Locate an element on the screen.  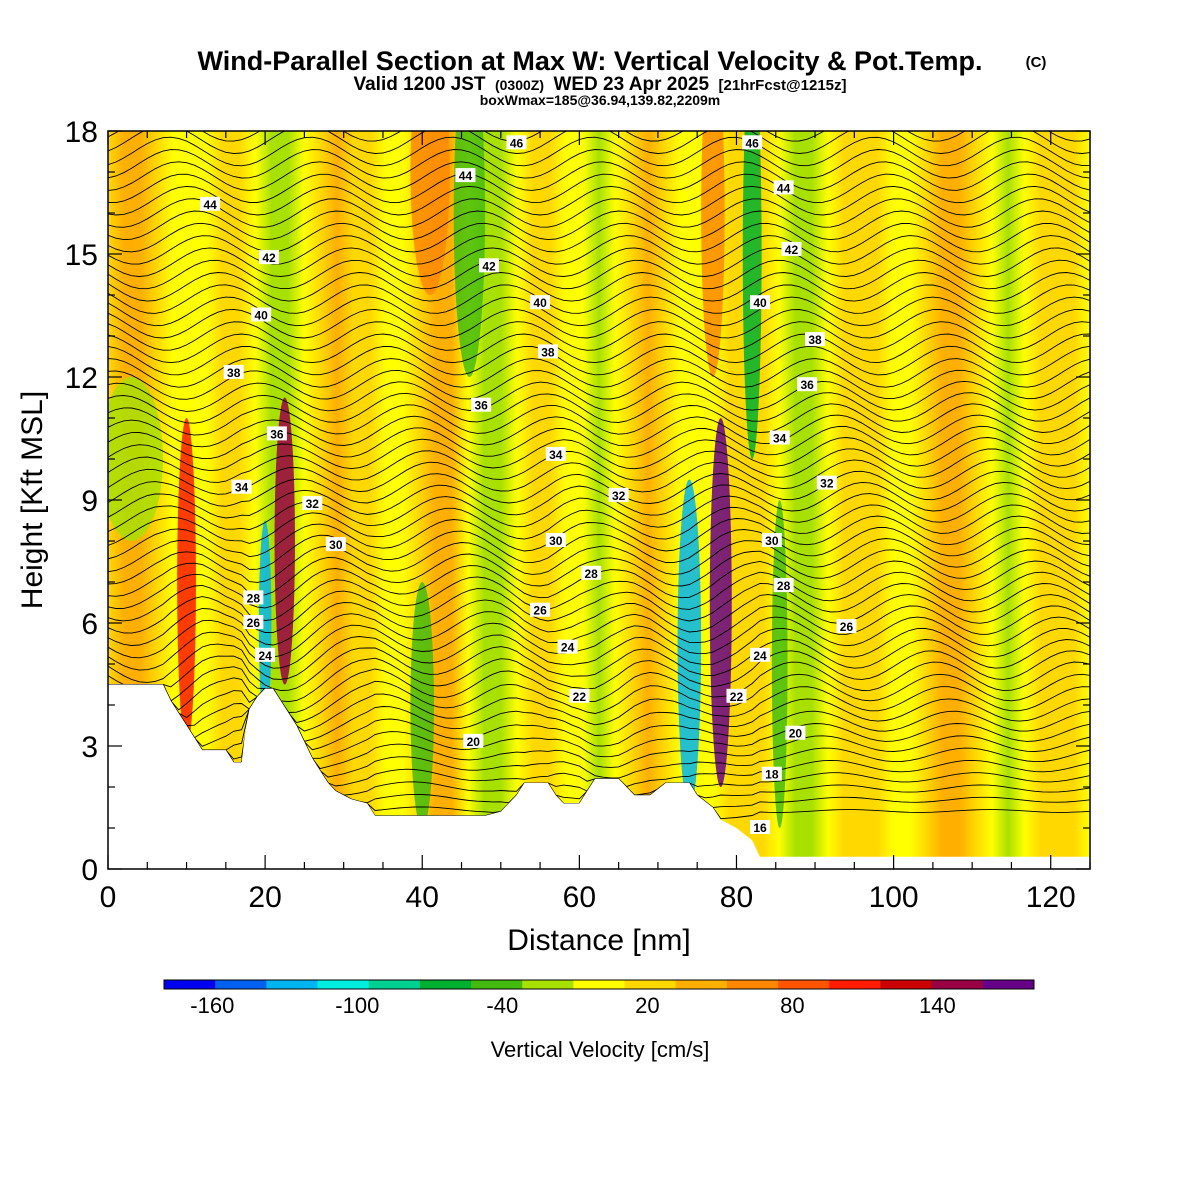
subtitle-prefix: Valid 1200 JST is located at coordinates (419, 84).